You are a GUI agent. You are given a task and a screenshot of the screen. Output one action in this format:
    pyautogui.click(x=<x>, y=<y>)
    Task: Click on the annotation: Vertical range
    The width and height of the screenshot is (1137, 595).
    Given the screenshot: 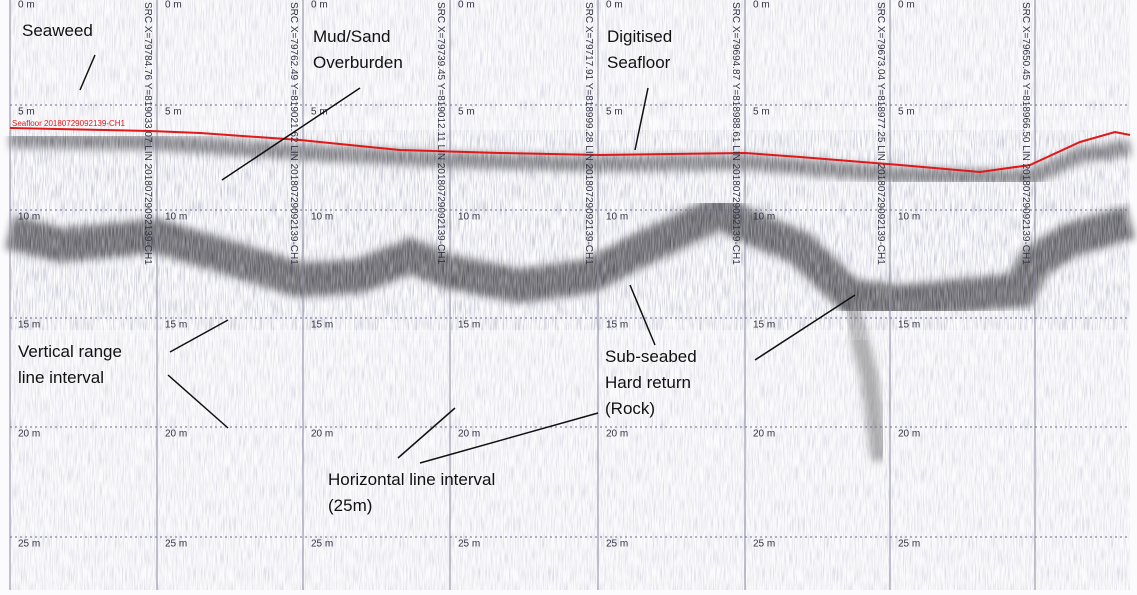 What is the action you would take?
    pyautogui.click(x=70, y=351)
    